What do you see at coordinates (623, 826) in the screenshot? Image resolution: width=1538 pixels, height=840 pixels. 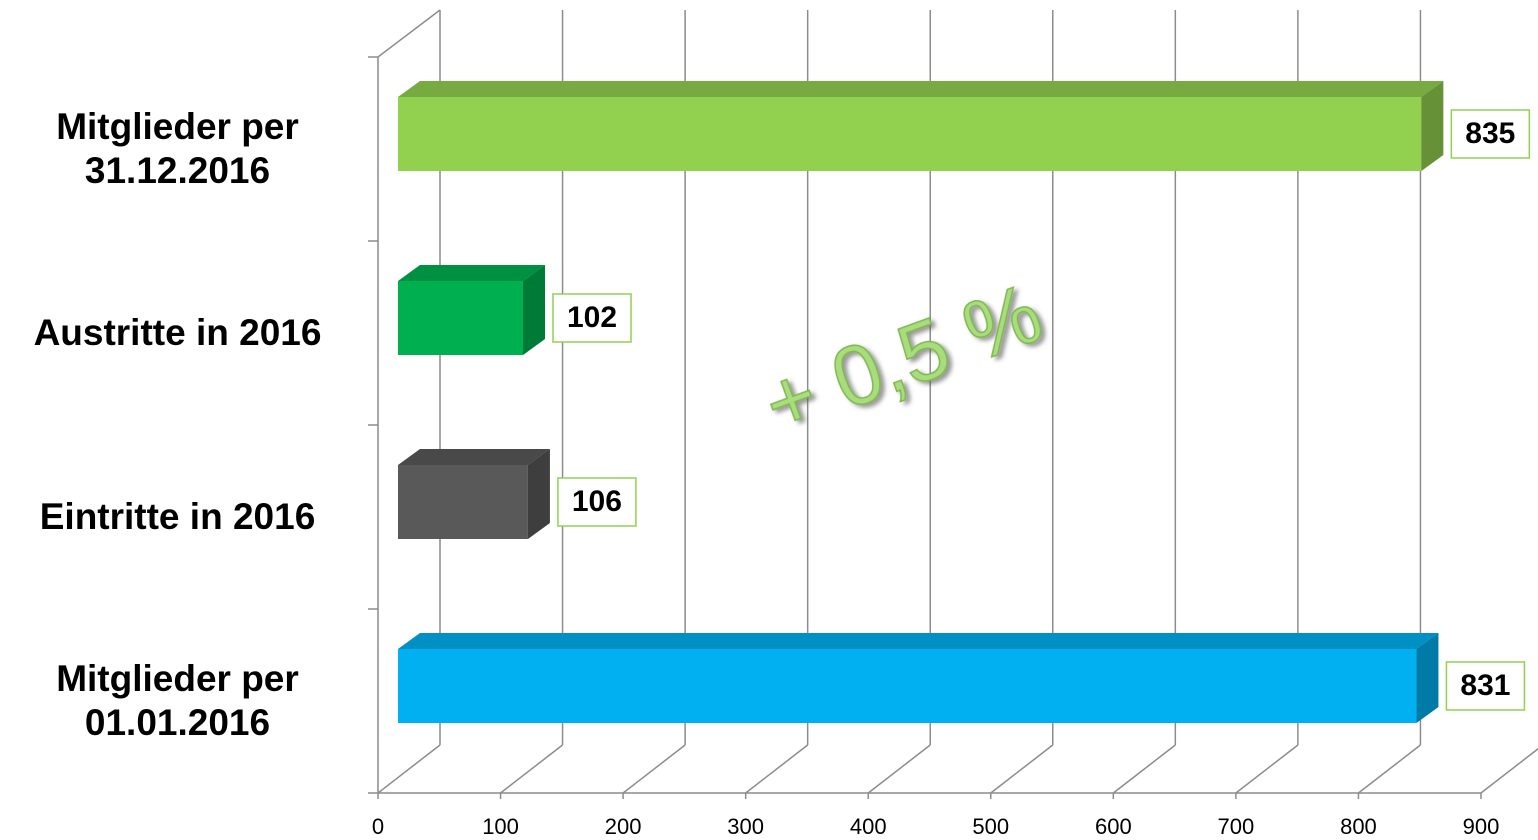 I see `x-tick-label: 200` at bounding box center [623, 826].